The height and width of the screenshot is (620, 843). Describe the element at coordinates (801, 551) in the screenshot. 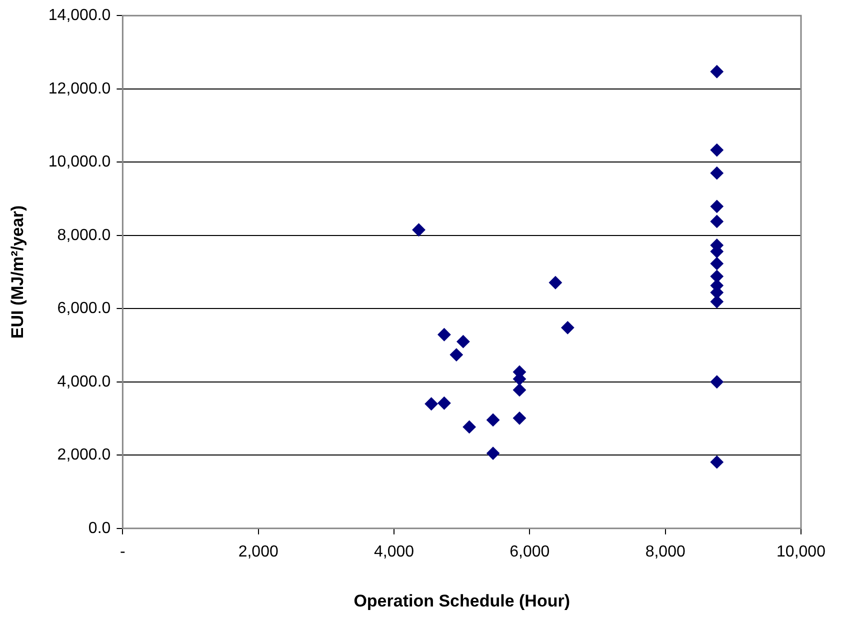

I see `x-tick-label: 10,000` at that location.